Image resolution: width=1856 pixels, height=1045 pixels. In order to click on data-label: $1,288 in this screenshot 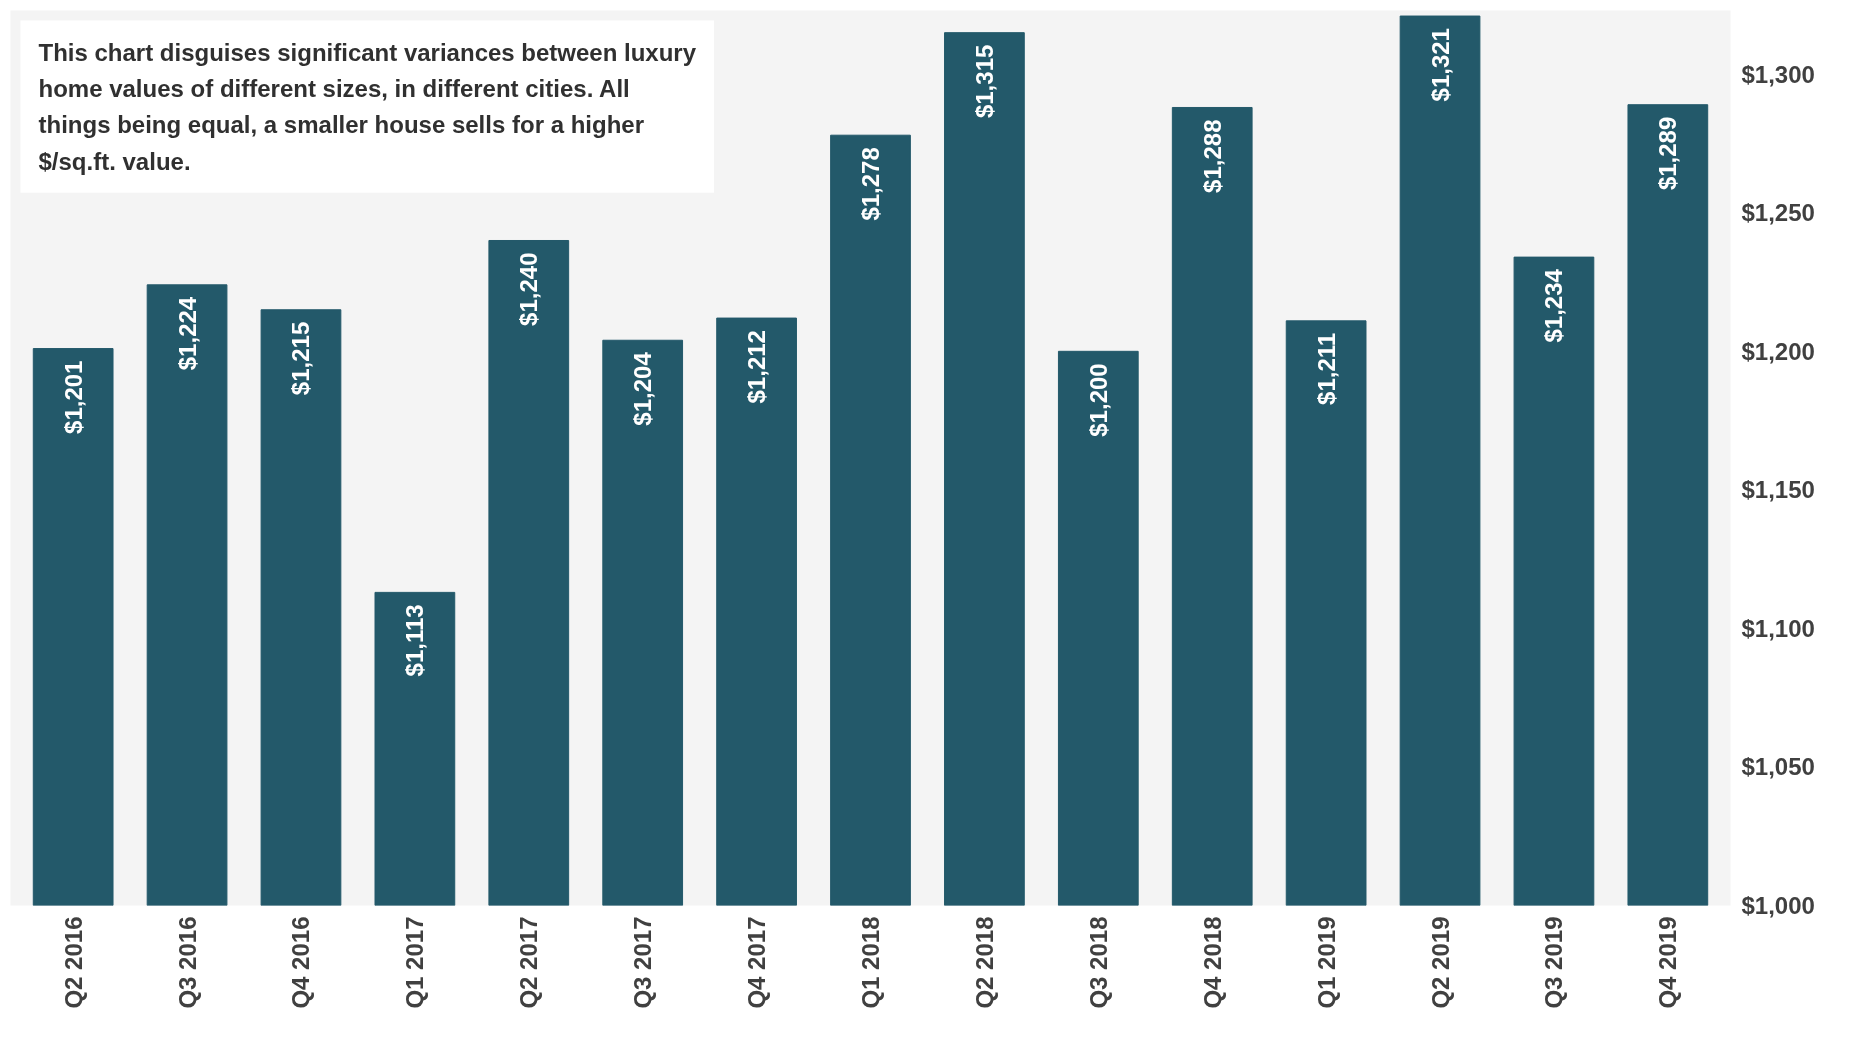, I will do `click(1212, 156)`.